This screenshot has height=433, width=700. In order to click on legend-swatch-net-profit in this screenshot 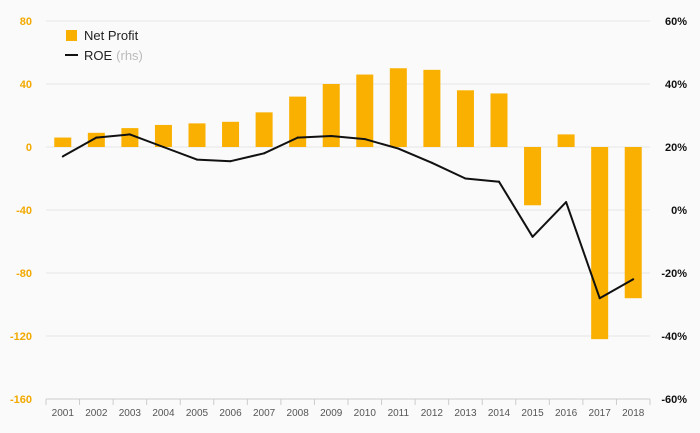, I will do `click(71, 35)`.